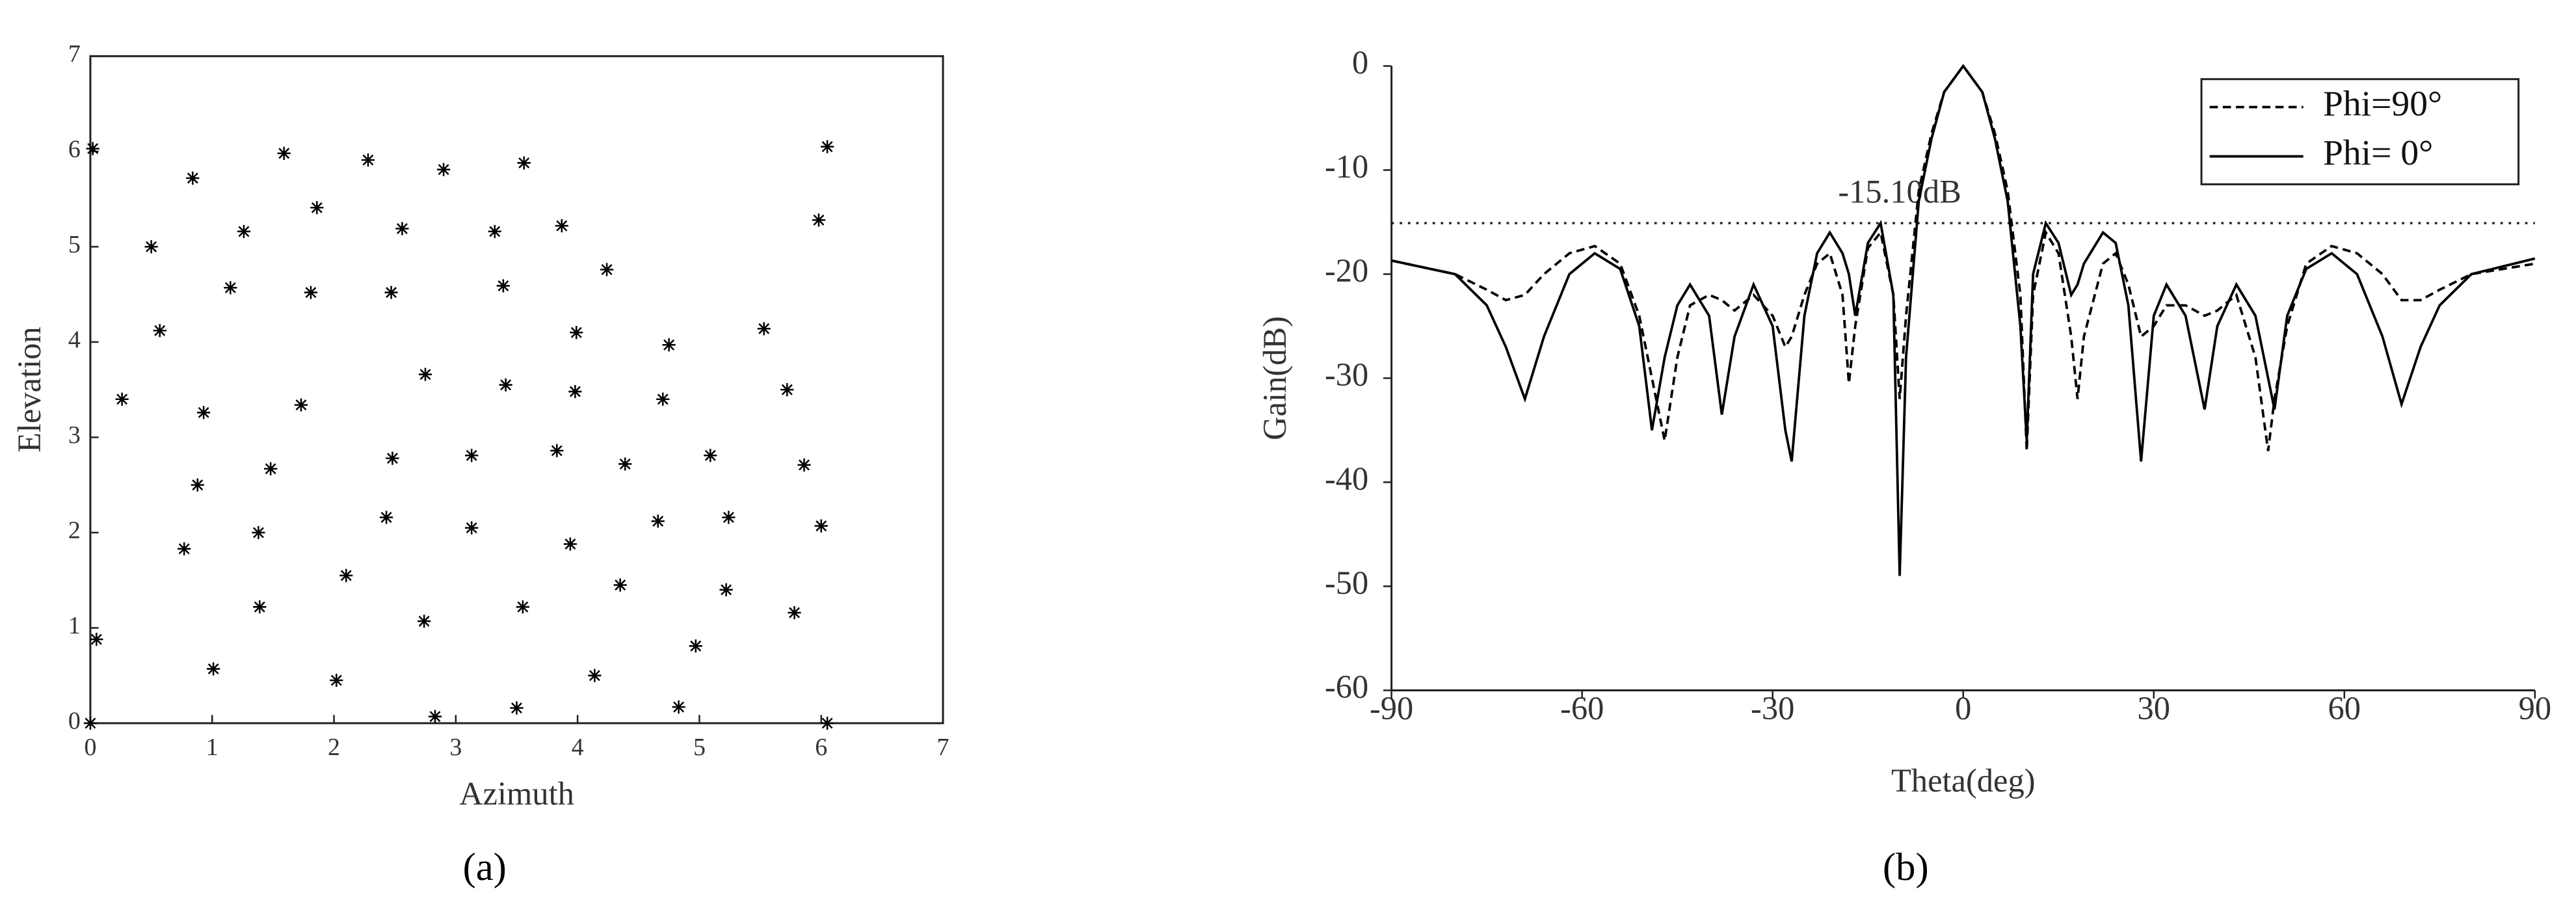 This screenshot has height=919, width=2576. I want to click on x-tick-label: -30, so click(1772, 708).